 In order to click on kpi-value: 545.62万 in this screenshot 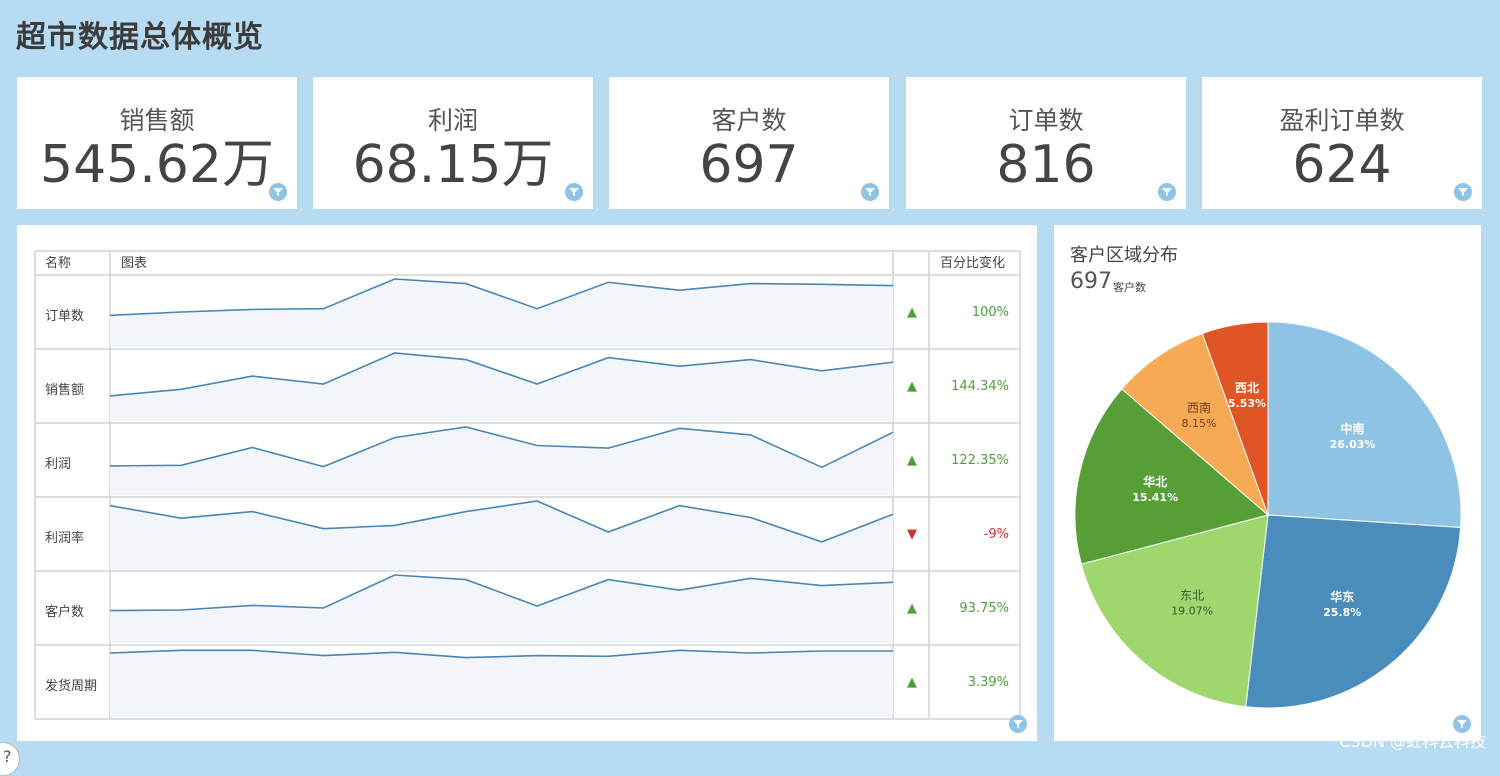, I will do `click(157, 165)`.